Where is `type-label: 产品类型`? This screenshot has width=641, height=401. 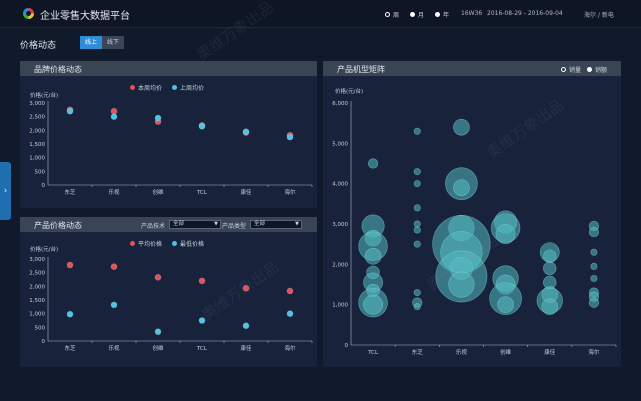 type-label: 产品类型 is located at coordinates (234, 226).